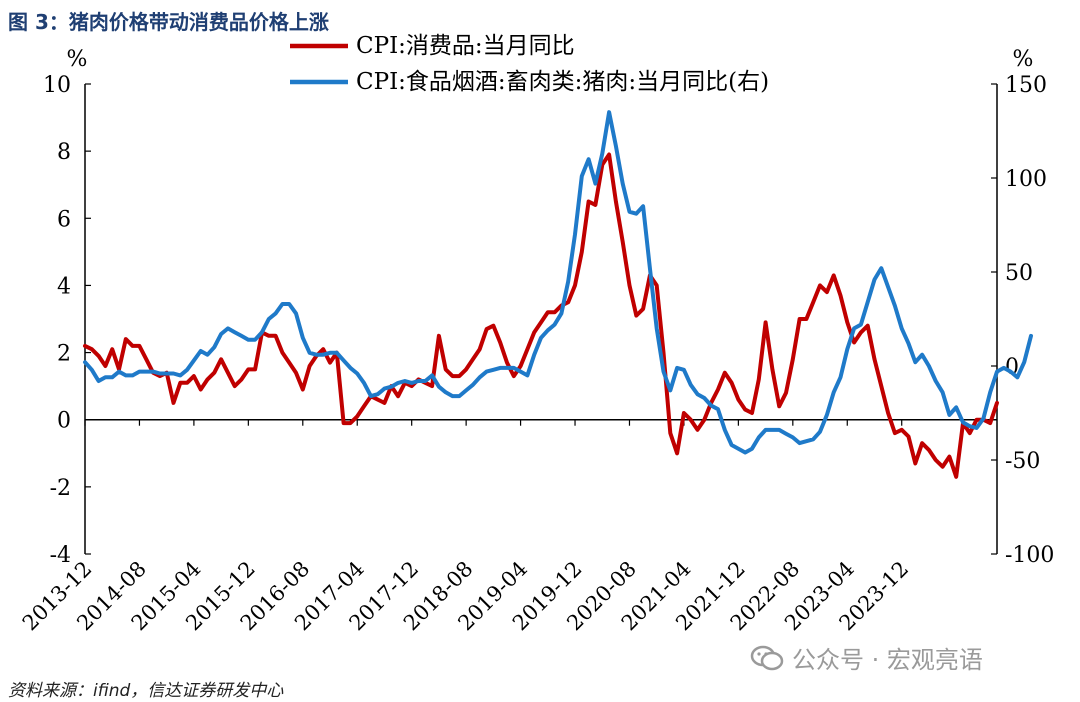  Describe the element at coordinates (1019, 273) in the screenshot. I see `y-right-tick-label: 50` at that location.